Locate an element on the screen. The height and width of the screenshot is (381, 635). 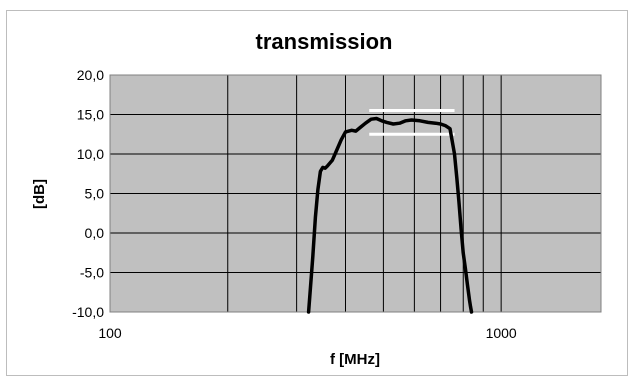
y-tick-label-0: -10,0 is located at coordinates (88, 312).